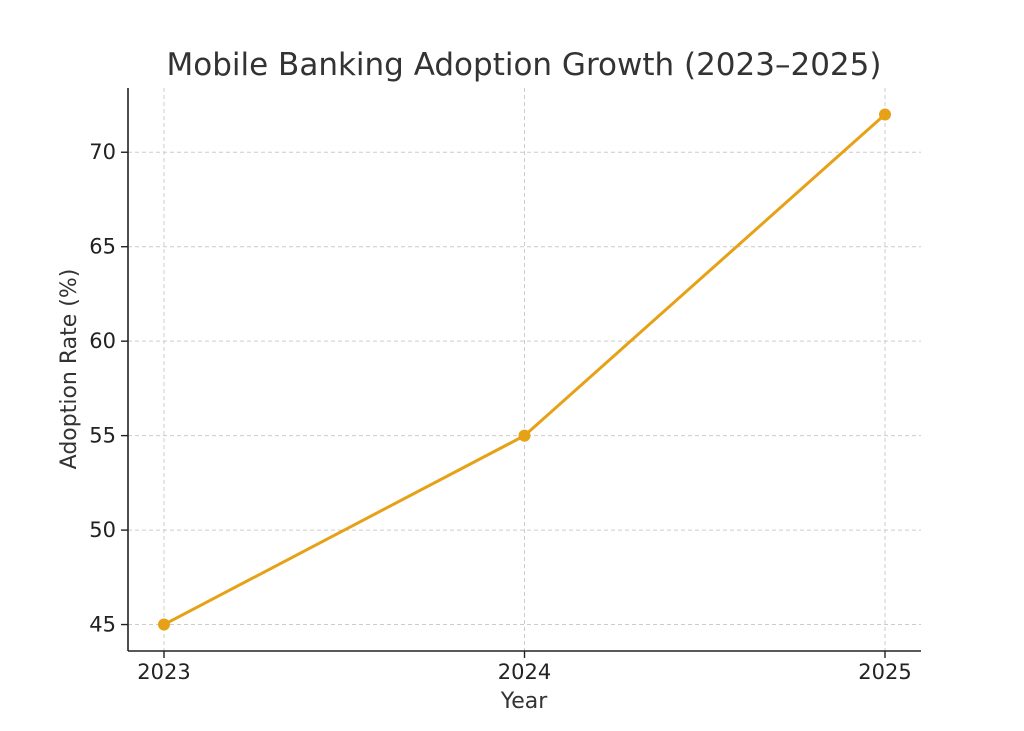 Image resolution: width=1024 pixels, height=731 pixels. Describe the element at coordinates (102, 152) in the screenshot. I see `y-tick-label: 70` at that location.